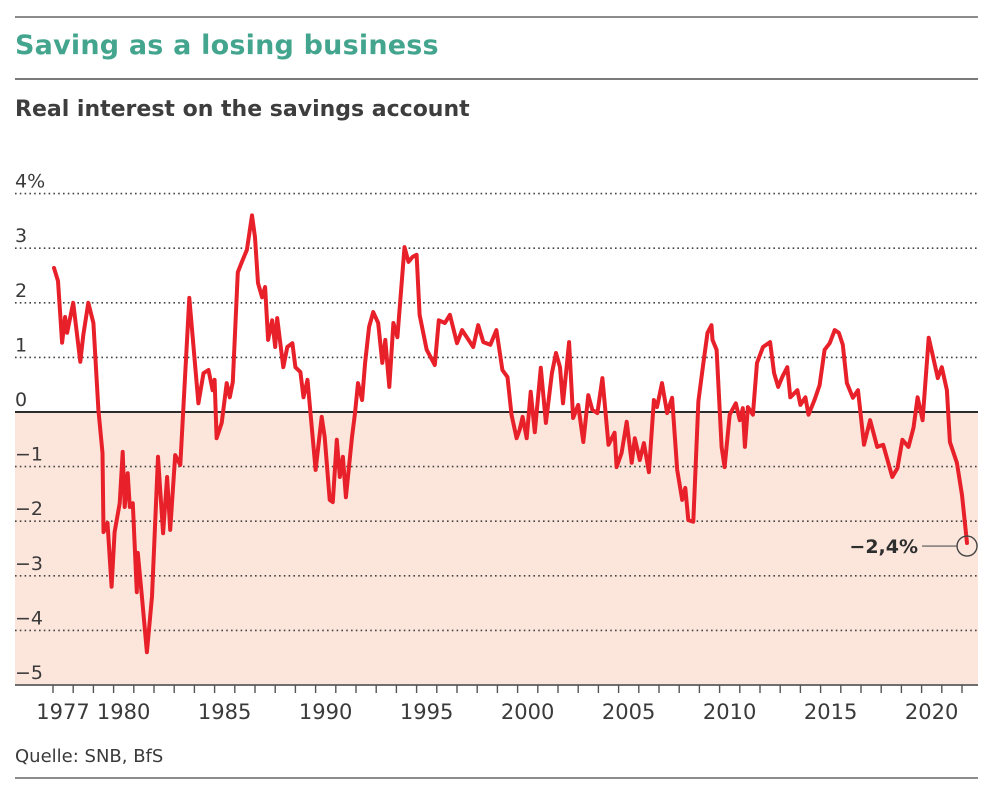 This screenshot has width=995, height=796. I want to click on x-tick-label: 2000, so click(527, 712).